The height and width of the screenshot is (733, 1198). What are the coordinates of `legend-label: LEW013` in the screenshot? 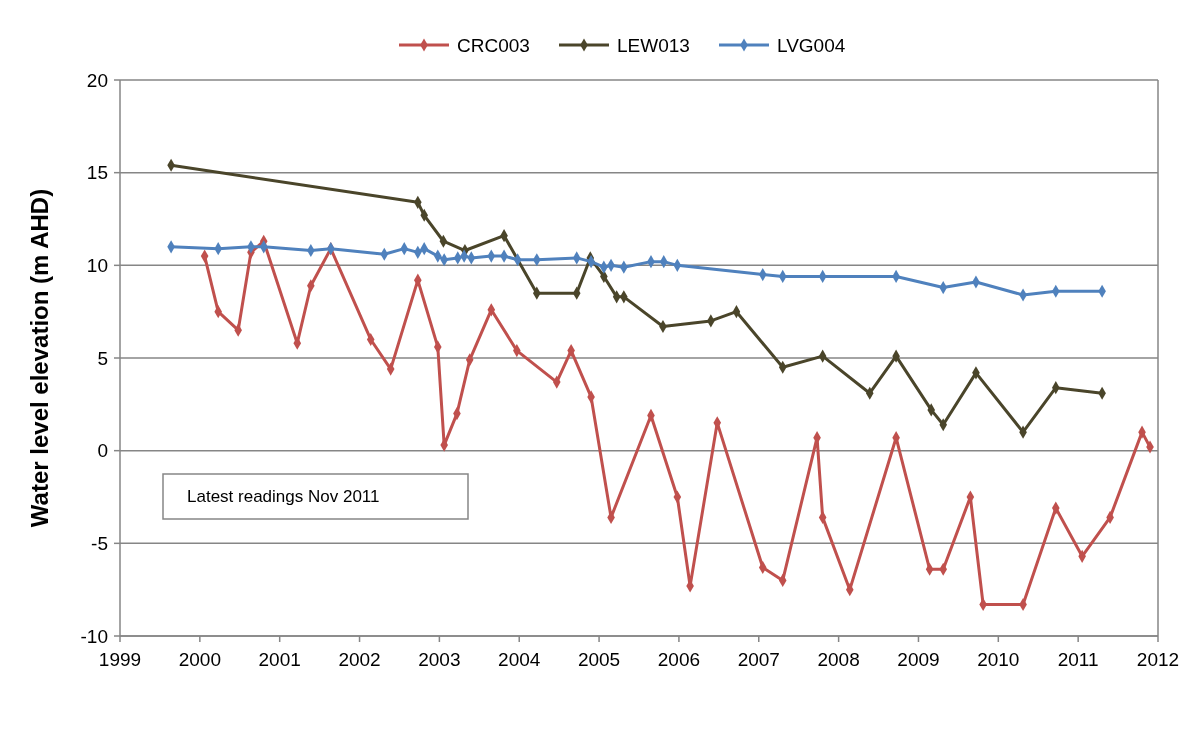 It's located at (653, 45).